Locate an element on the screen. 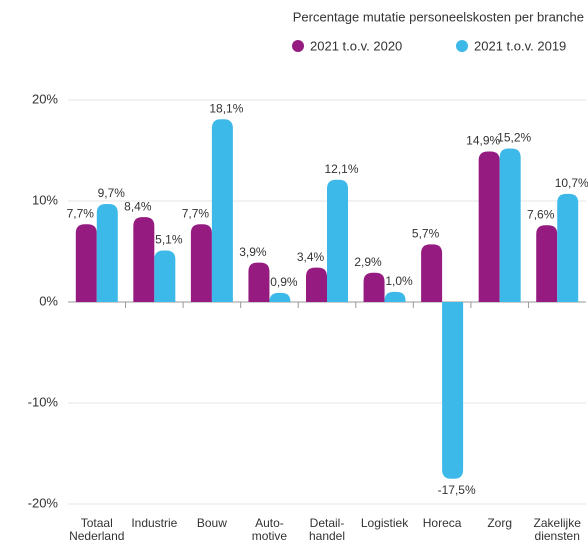 Image resolution: width=588 pixels, height=554 pixels. y-tick-label: 10% is located at coordinates (45, 199).